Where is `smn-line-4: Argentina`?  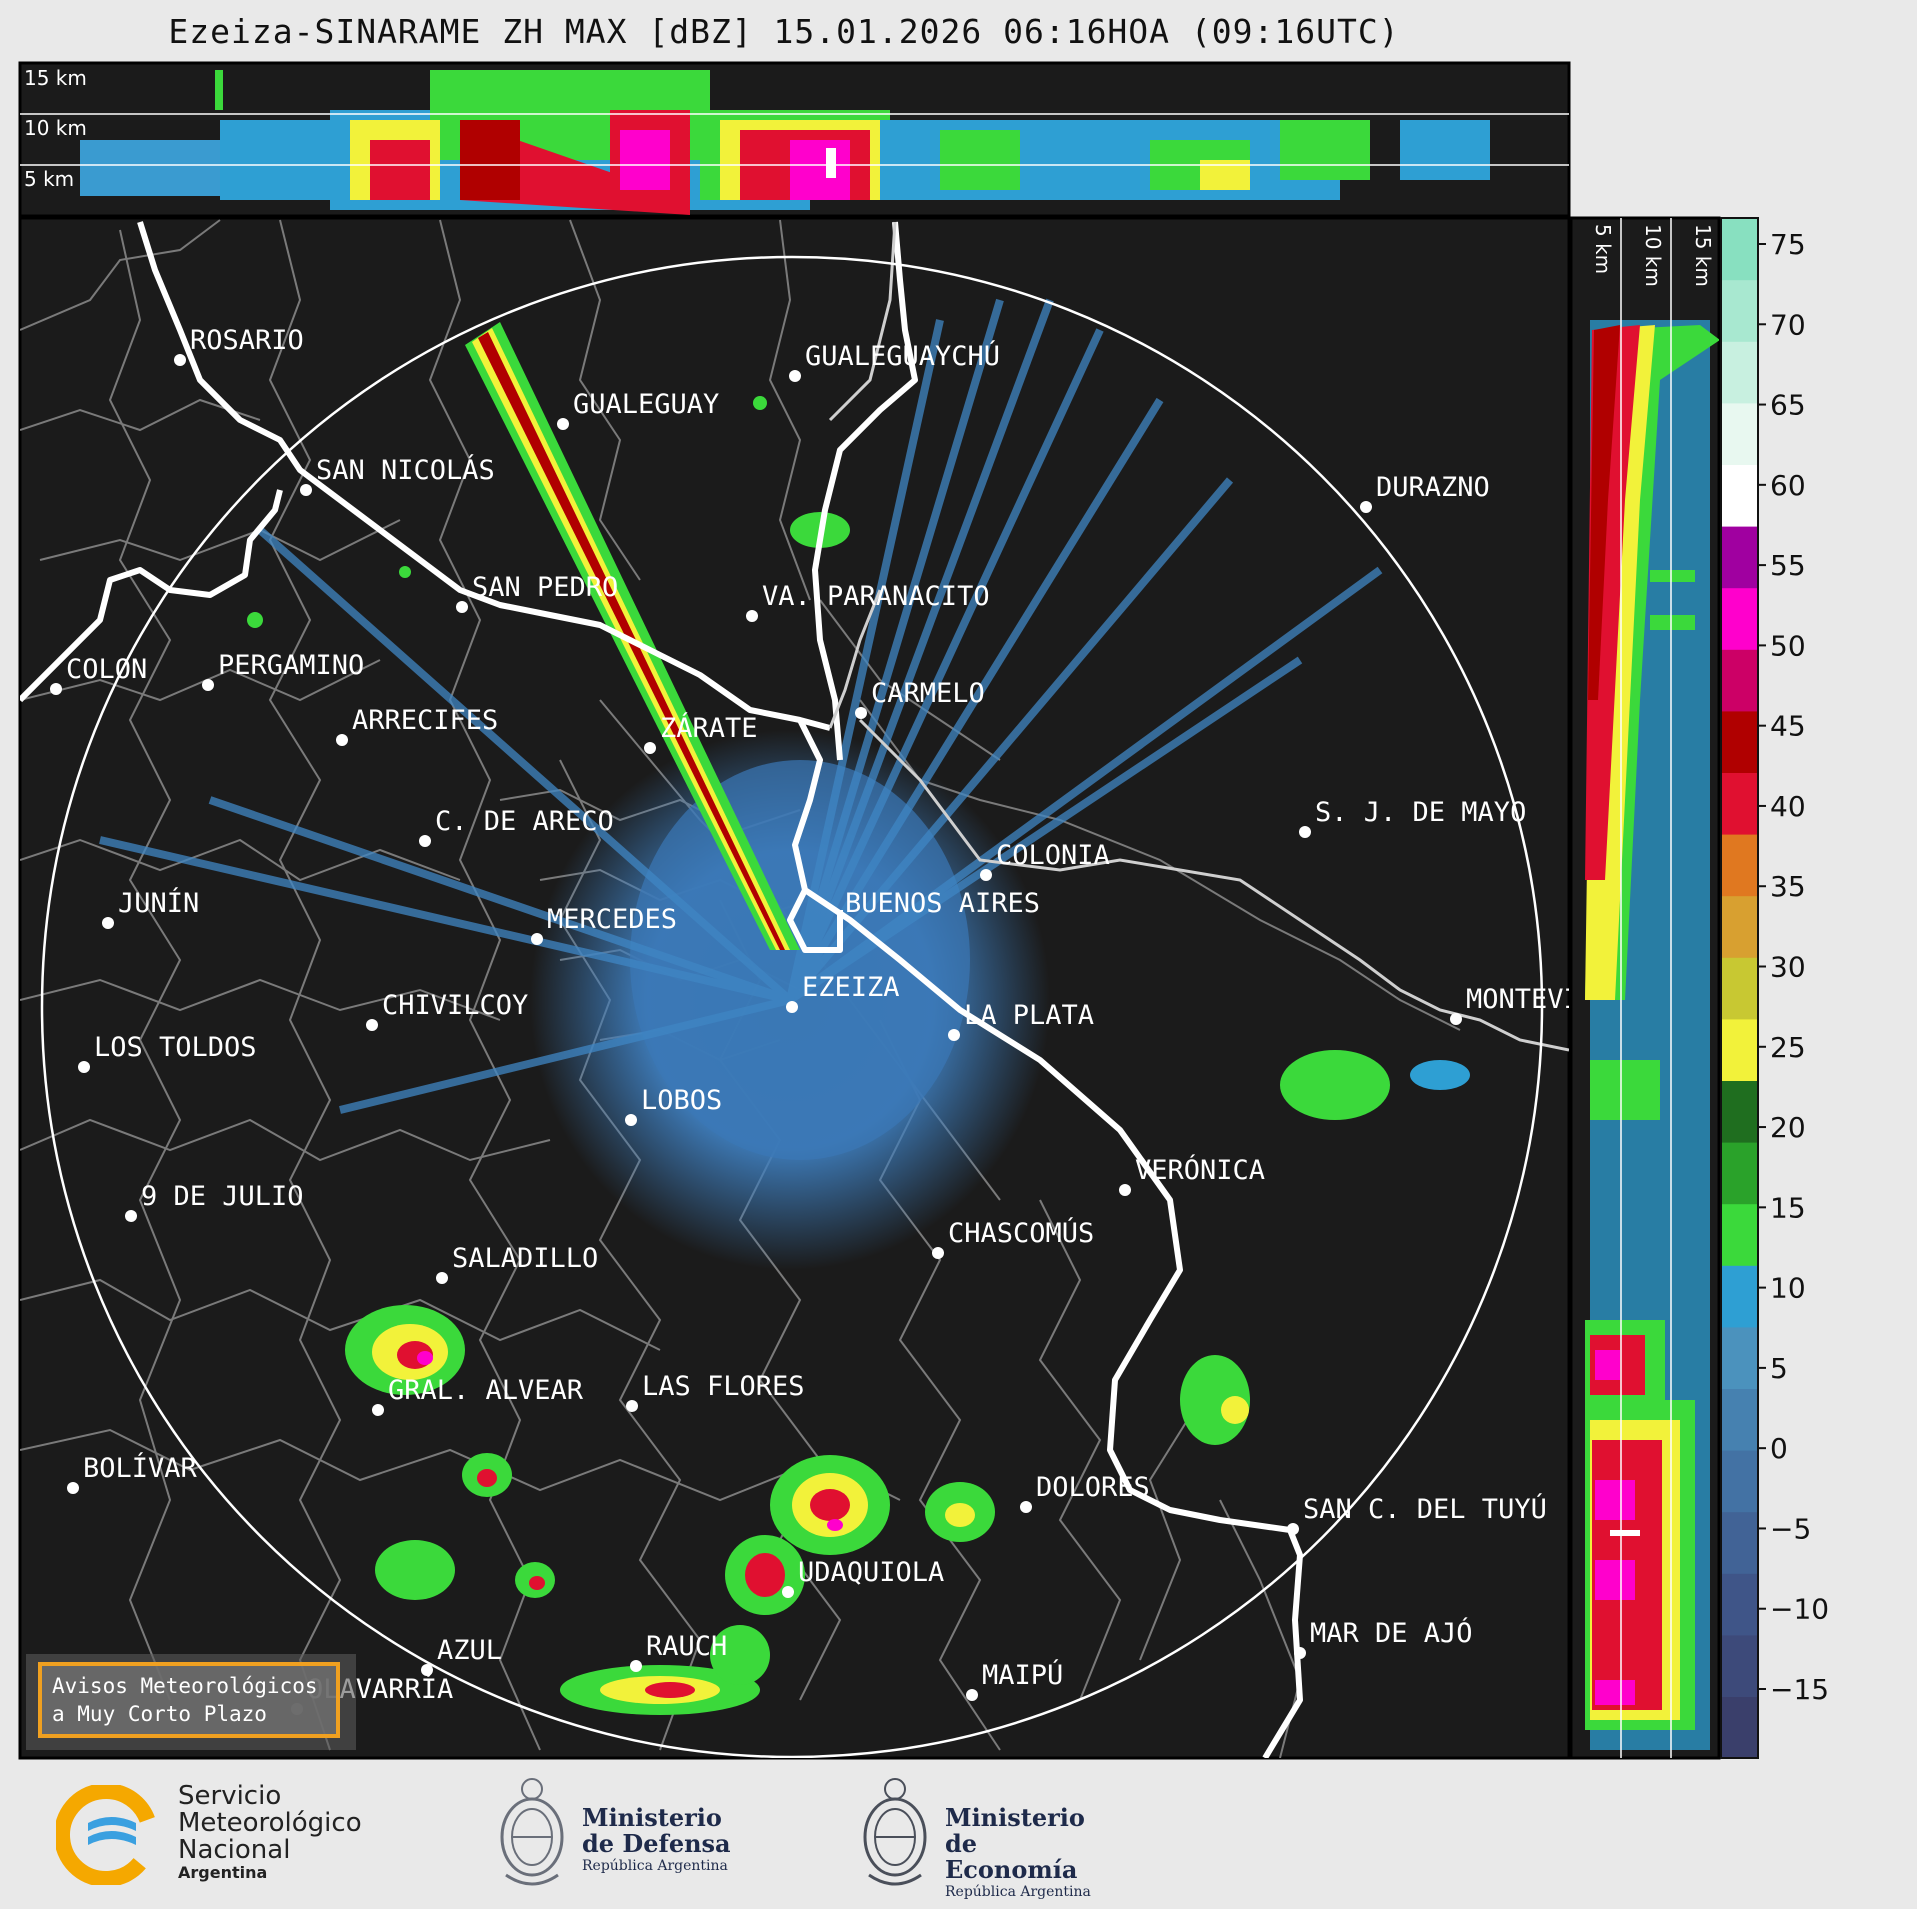 smn-line-4: Argentina is located at coordinates (223, 1872).